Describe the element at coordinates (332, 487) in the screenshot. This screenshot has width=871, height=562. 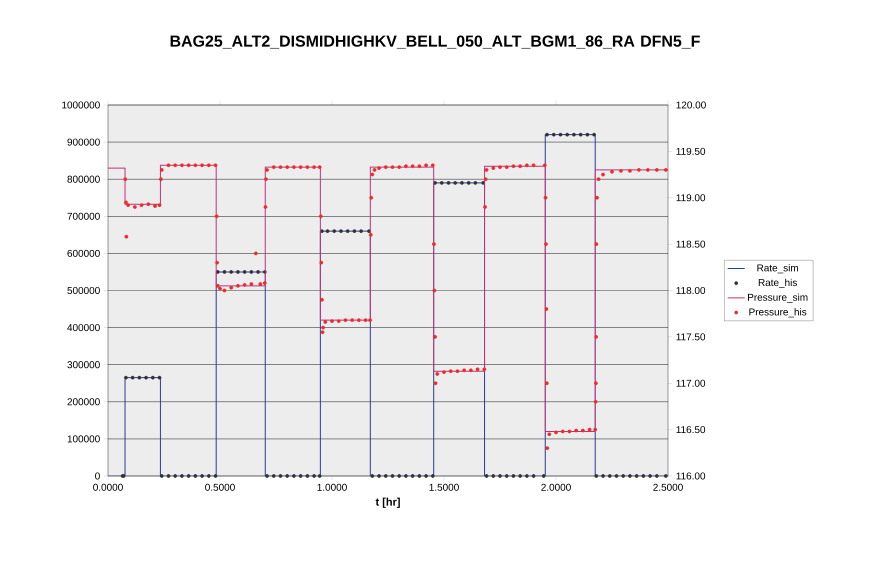
I see `x-tick-label: 1.0000` at that location.